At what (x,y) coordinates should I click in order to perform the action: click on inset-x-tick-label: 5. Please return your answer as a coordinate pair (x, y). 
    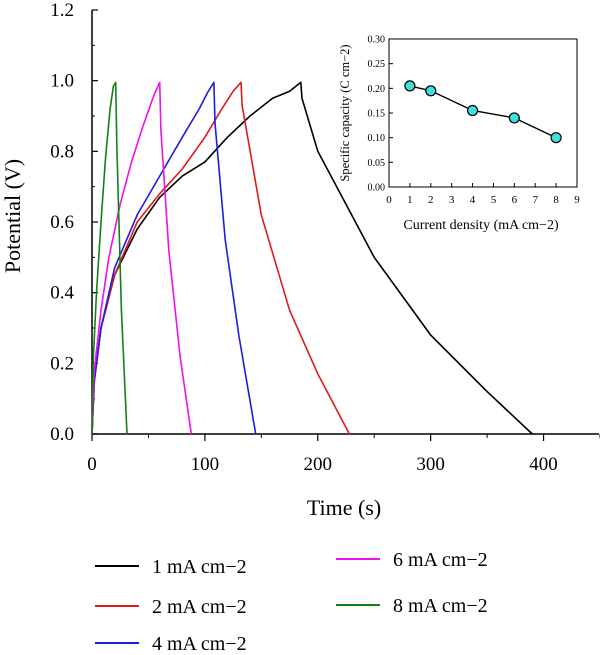
    Looking at the image, I should click on (494, 200).